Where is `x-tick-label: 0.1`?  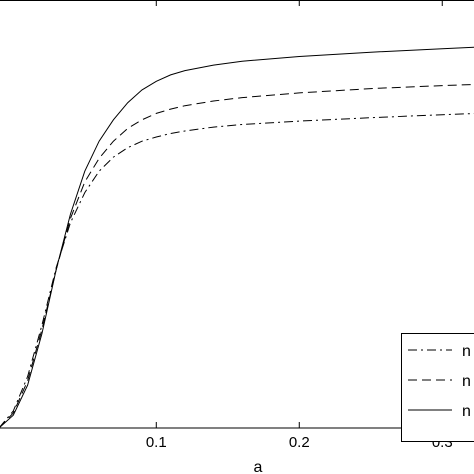 x-tick-label: 0.1 is located at coordinates (156, 442).